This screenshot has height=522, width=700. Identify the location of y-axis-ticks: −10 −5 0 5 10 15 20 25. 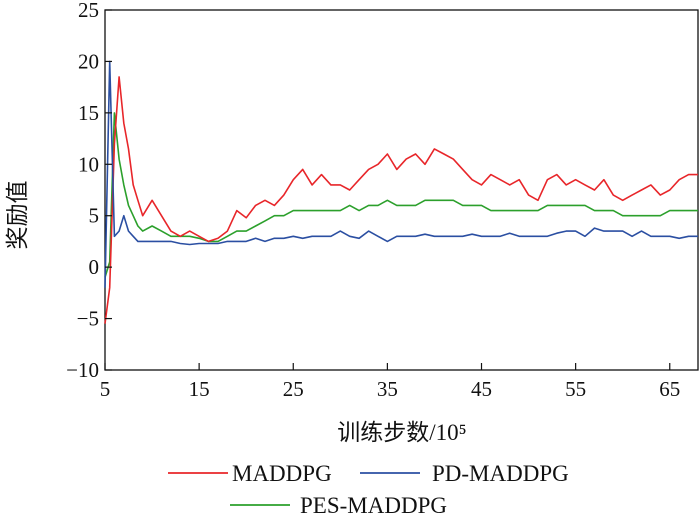
(89, 191).